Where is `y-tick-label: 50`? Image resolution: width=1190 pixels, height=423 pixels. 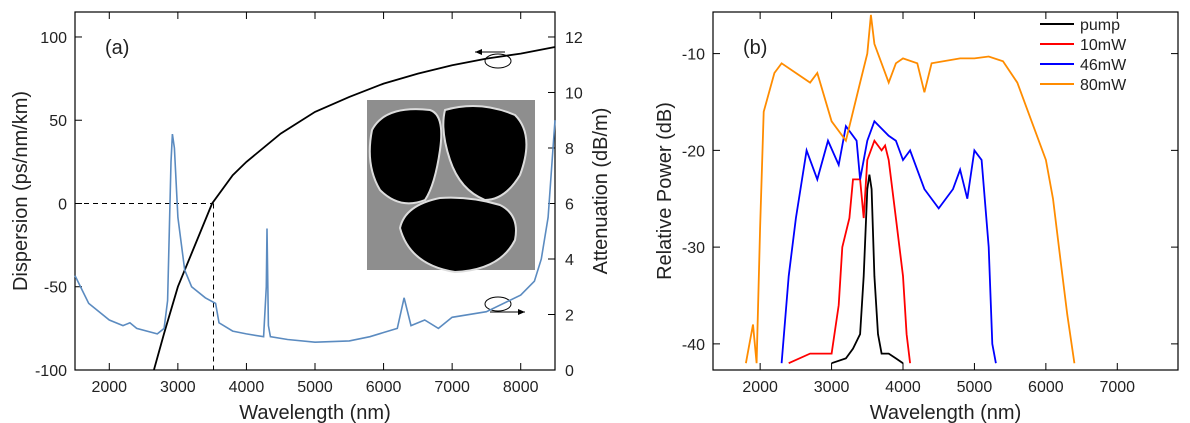
y-tick-label: 50 is located at coordinates (58, 121).